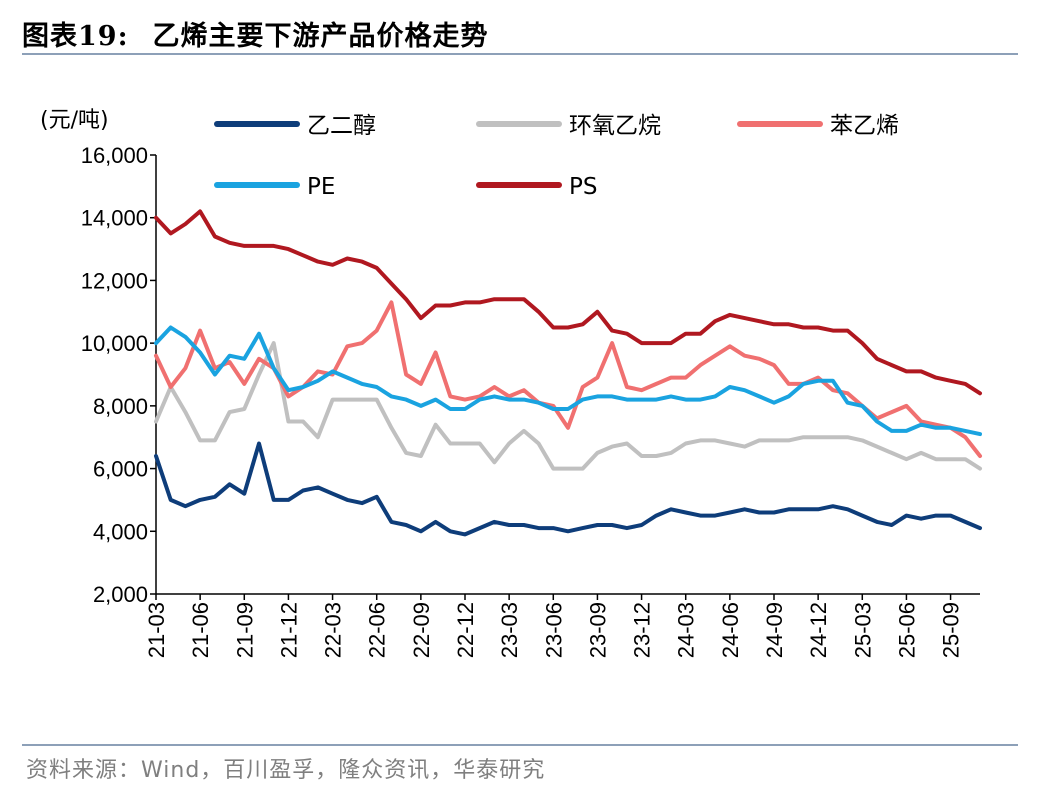 The height and width of the screenshot is (792, 1048). I want to click on y-tick-label: 4,000, so click(120, 531).